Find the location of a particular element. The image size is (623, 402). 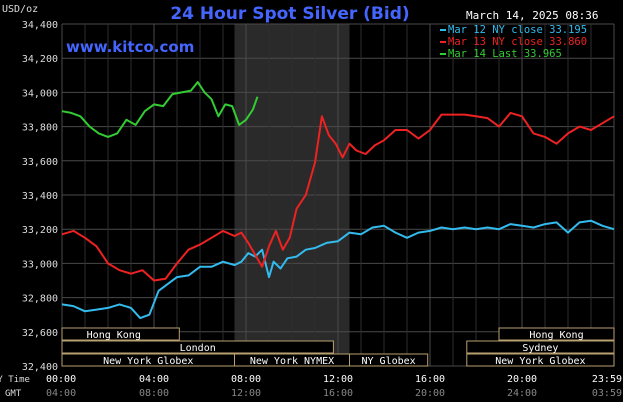

x-tick-label-gmt: 03:59 is located at coordinates (607, 393).